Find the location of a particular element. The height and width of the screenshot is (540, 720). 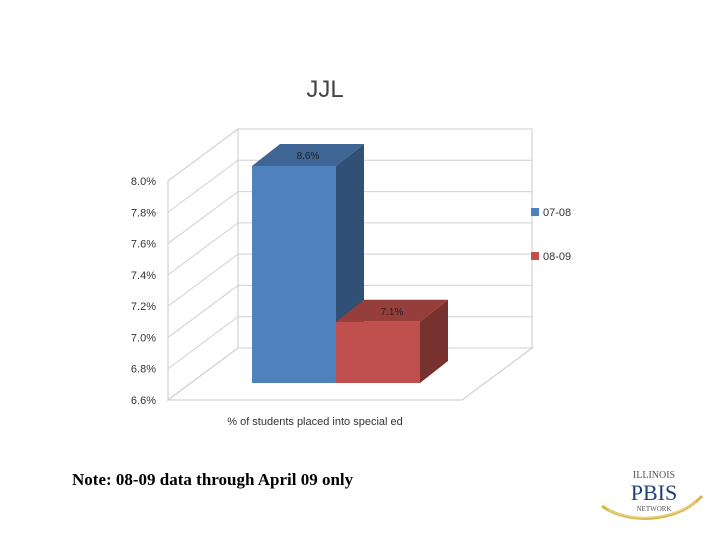

legend-label: 07-08 is located at coordinates (557, 213).